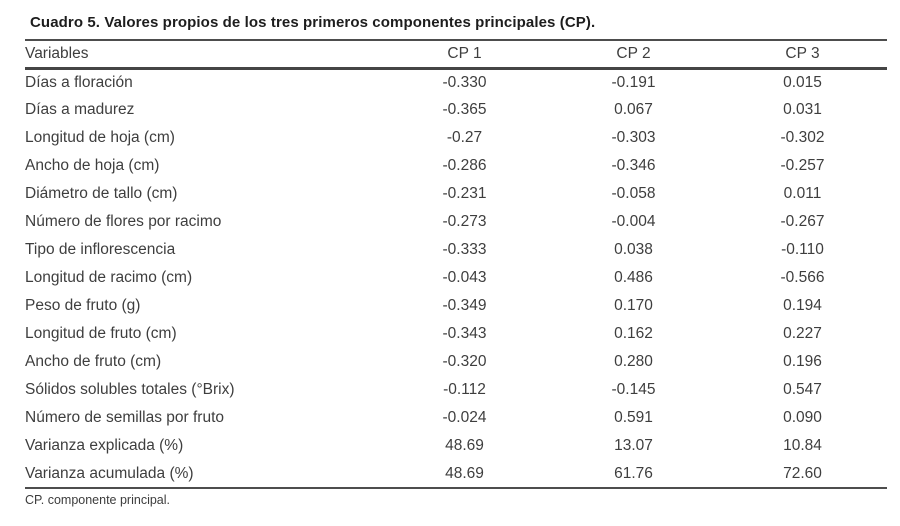 The width and height of the screenshot is (900, 526). I want to click on value-cell: -0.004, so click(633, 221).